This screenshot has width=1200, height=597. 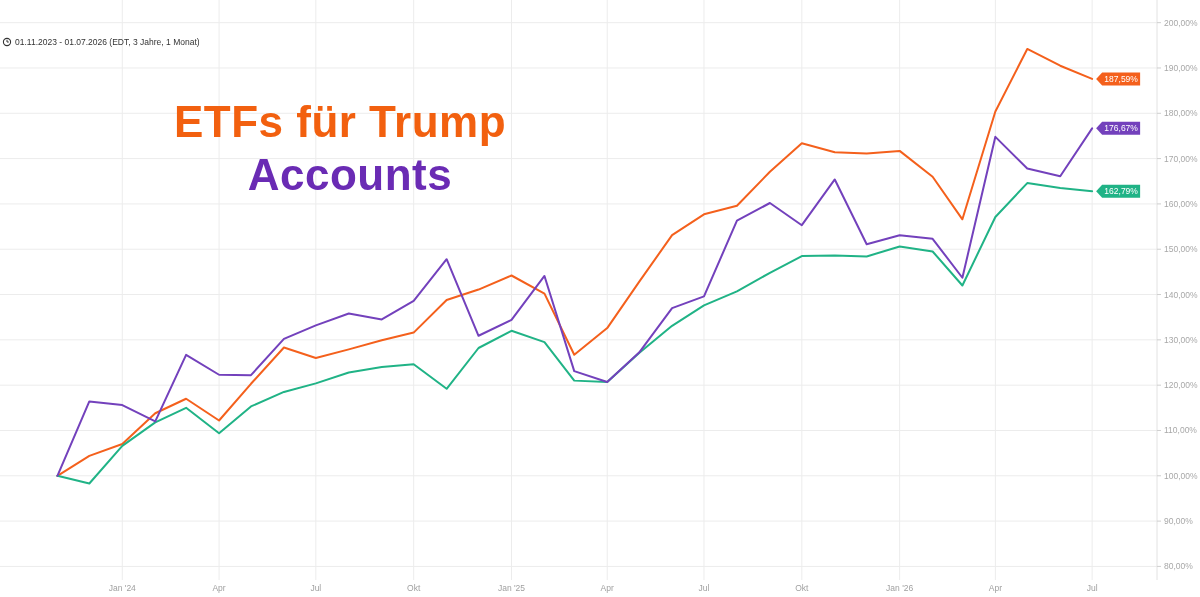 I want to click on x-tick-label: Jan '26, so click(x=900, y=588).